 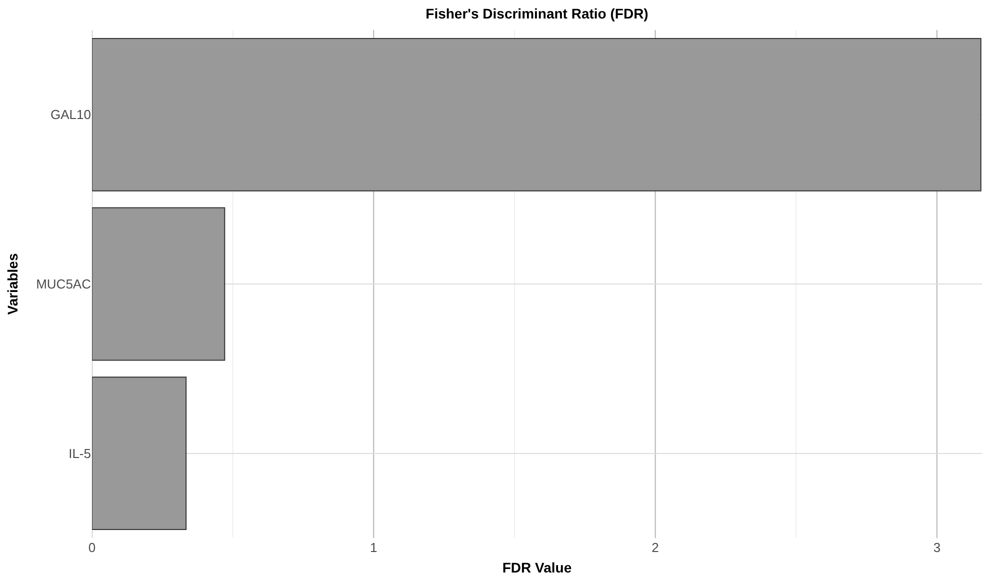 What do you see at coordinates (537, 567) in the screenshot?
I see `x-axis-title: FDR Value` at bounding box center [537, 567].